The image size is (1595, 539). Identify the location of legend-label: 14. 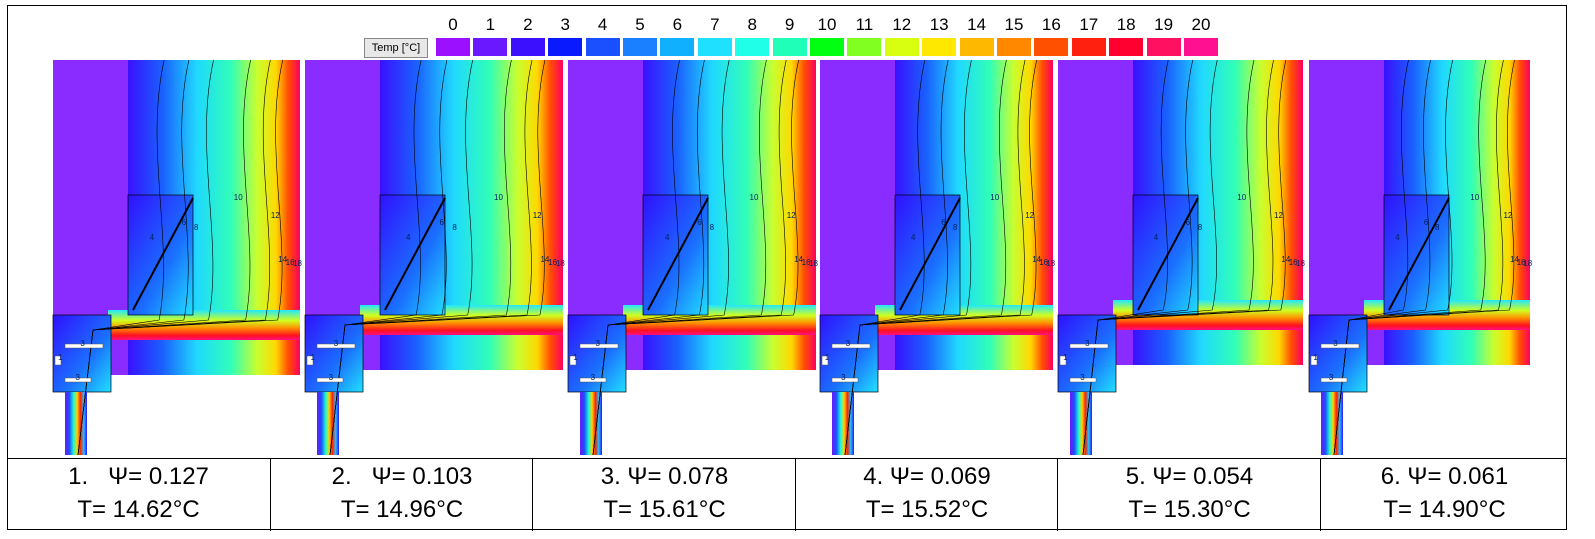
(977, 24).